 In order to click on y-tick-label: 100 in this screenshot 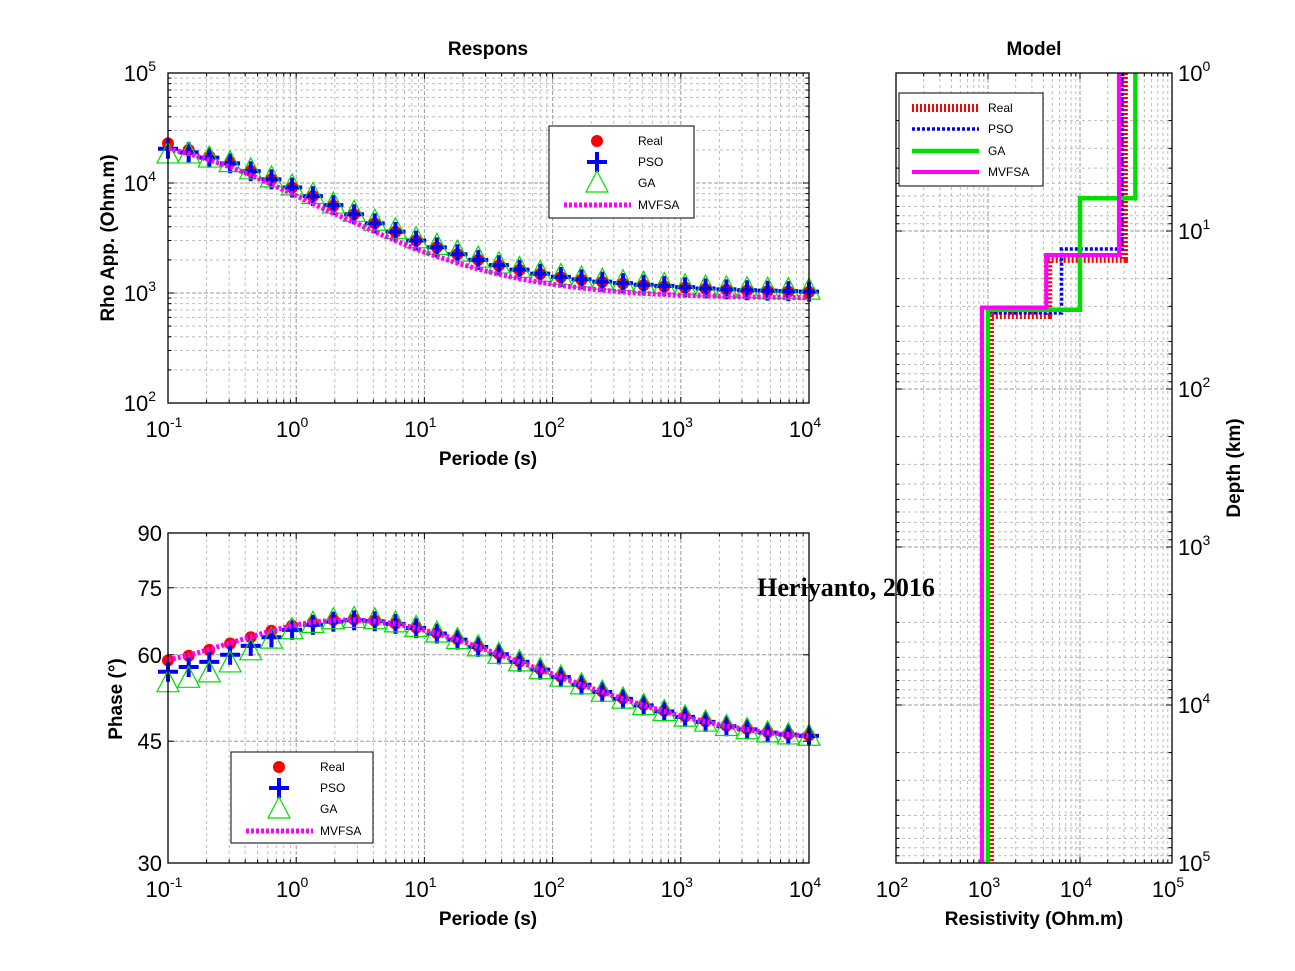, I will do `click(1194, 72)`.